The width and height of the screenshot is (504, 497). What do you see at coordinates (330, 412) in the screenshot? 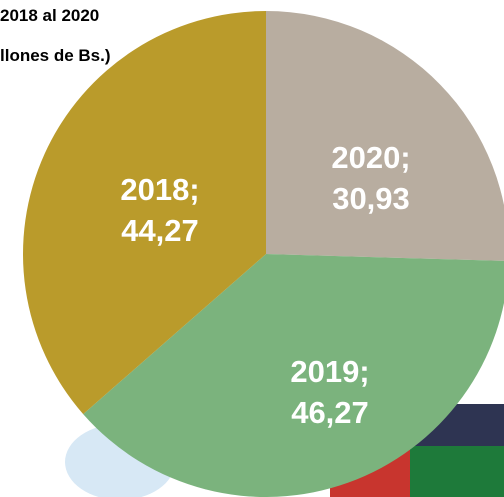
I see `pie-label-value-2019: 46,27` at bounding box center [330, 412].